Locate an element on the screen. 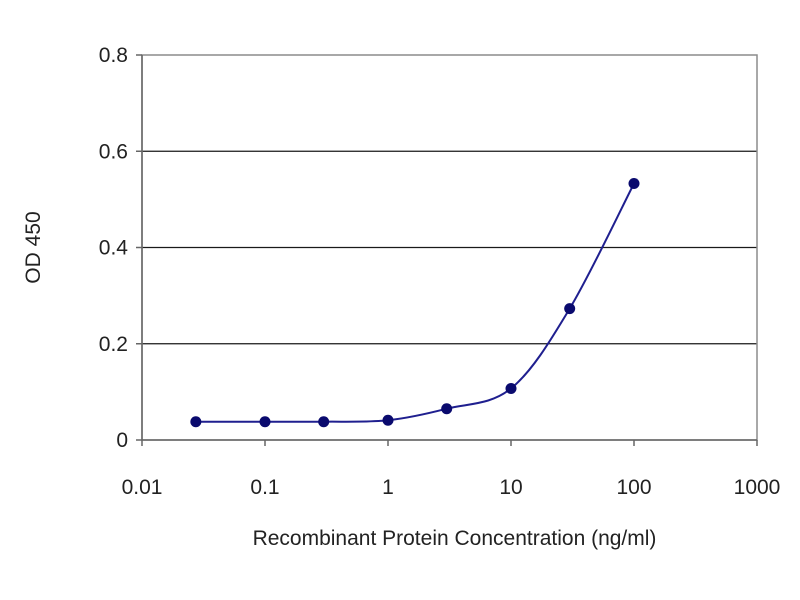  y-axis-title: OD 450 is located at coordinates (33, 247).